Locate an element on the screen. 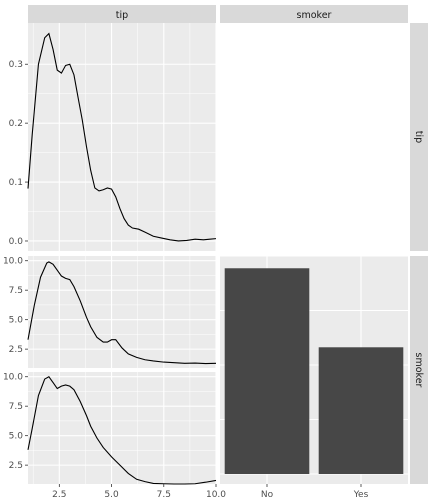 Image resolution: width=432 pixels, height=504 pixels. bar-no is located at coordinates (267, 371).